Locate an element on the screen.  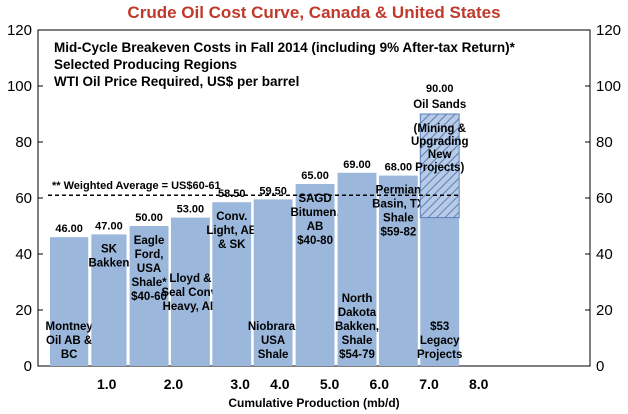
bar-value-label: 65.00 is located at coordinates (315, 176).